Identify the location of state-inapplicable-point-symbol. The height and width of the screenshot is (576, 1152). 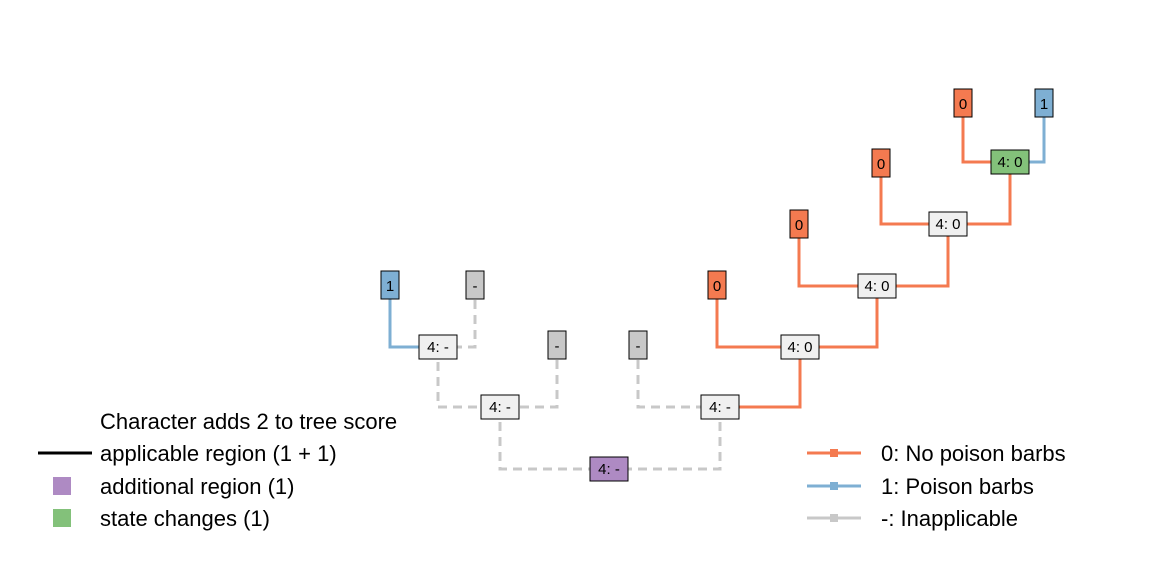
(834, 518).